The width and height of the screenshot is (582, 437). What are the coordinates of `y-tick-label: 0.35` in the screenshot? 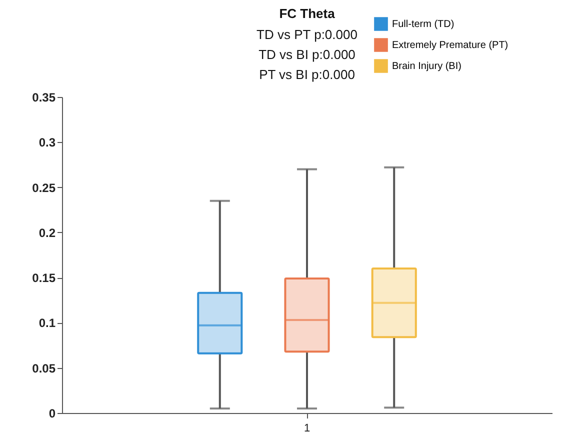 It's located at (44, 97).